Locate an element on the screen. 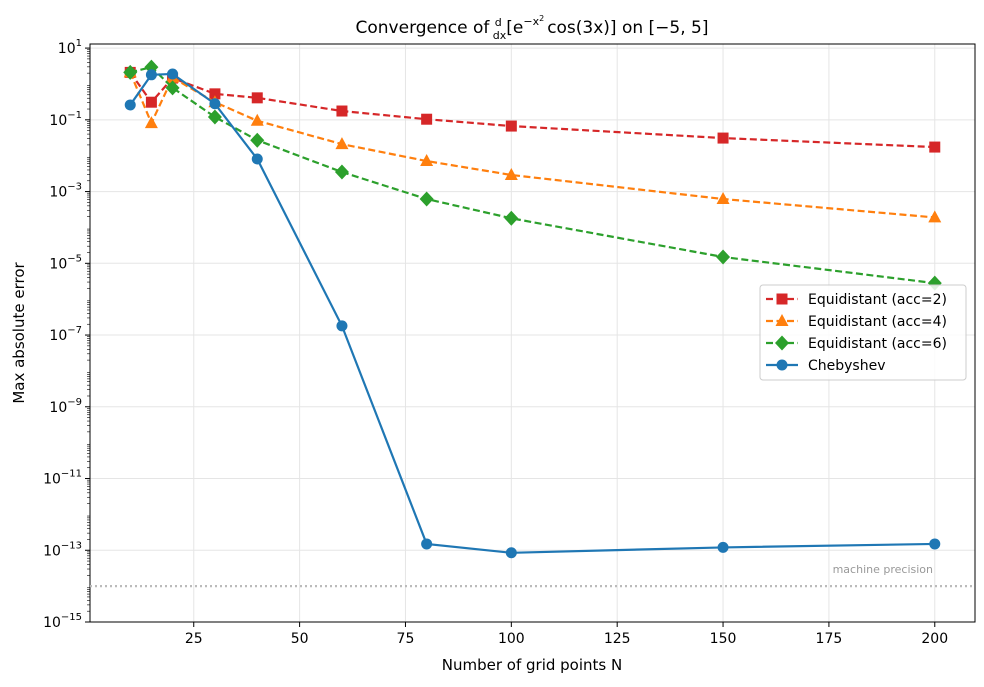 Image resolution: width=984 pixels, height=687 pixels. x-tick-label: 25 is located at coordinates (194, 639).